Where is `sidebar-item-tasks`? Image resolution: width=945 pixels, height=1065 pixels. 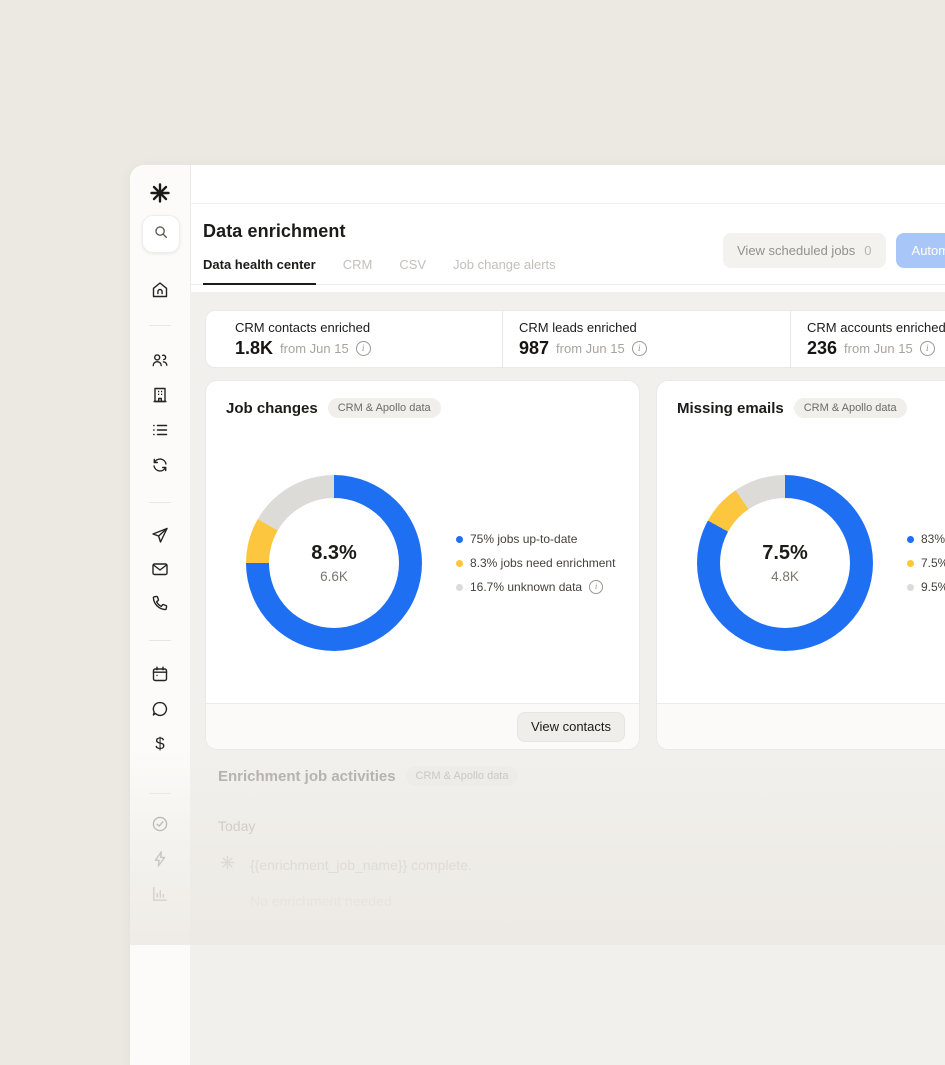 sidebar-item-tasks is located at coordinates (160, 824).